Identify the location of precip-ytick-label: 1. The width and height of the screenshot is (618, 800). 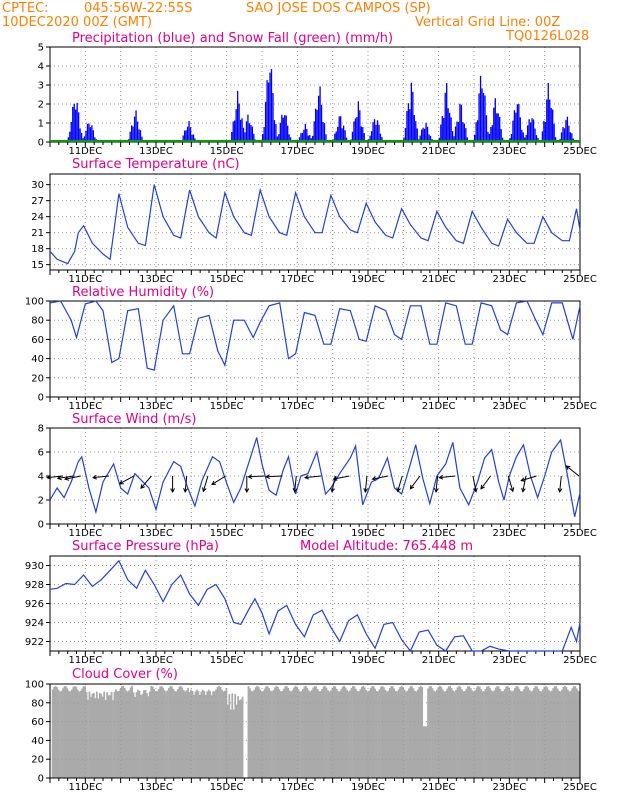
(41, 124).